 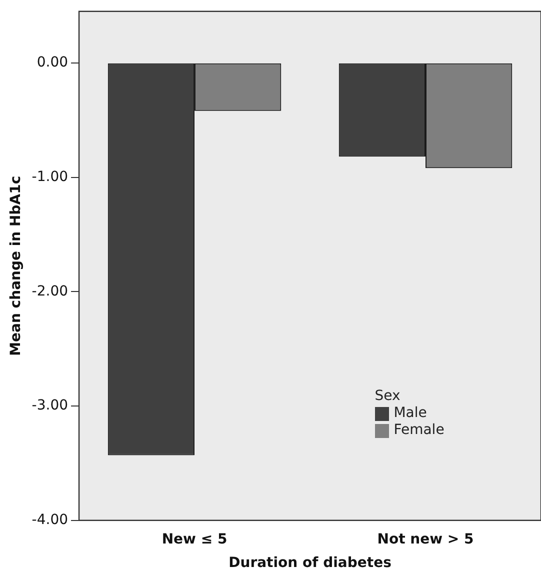 What do you see at coordinates (50, 520) in the screenshot?
I see `y-tick-label: -4.00` at bounding box center [50, 520].